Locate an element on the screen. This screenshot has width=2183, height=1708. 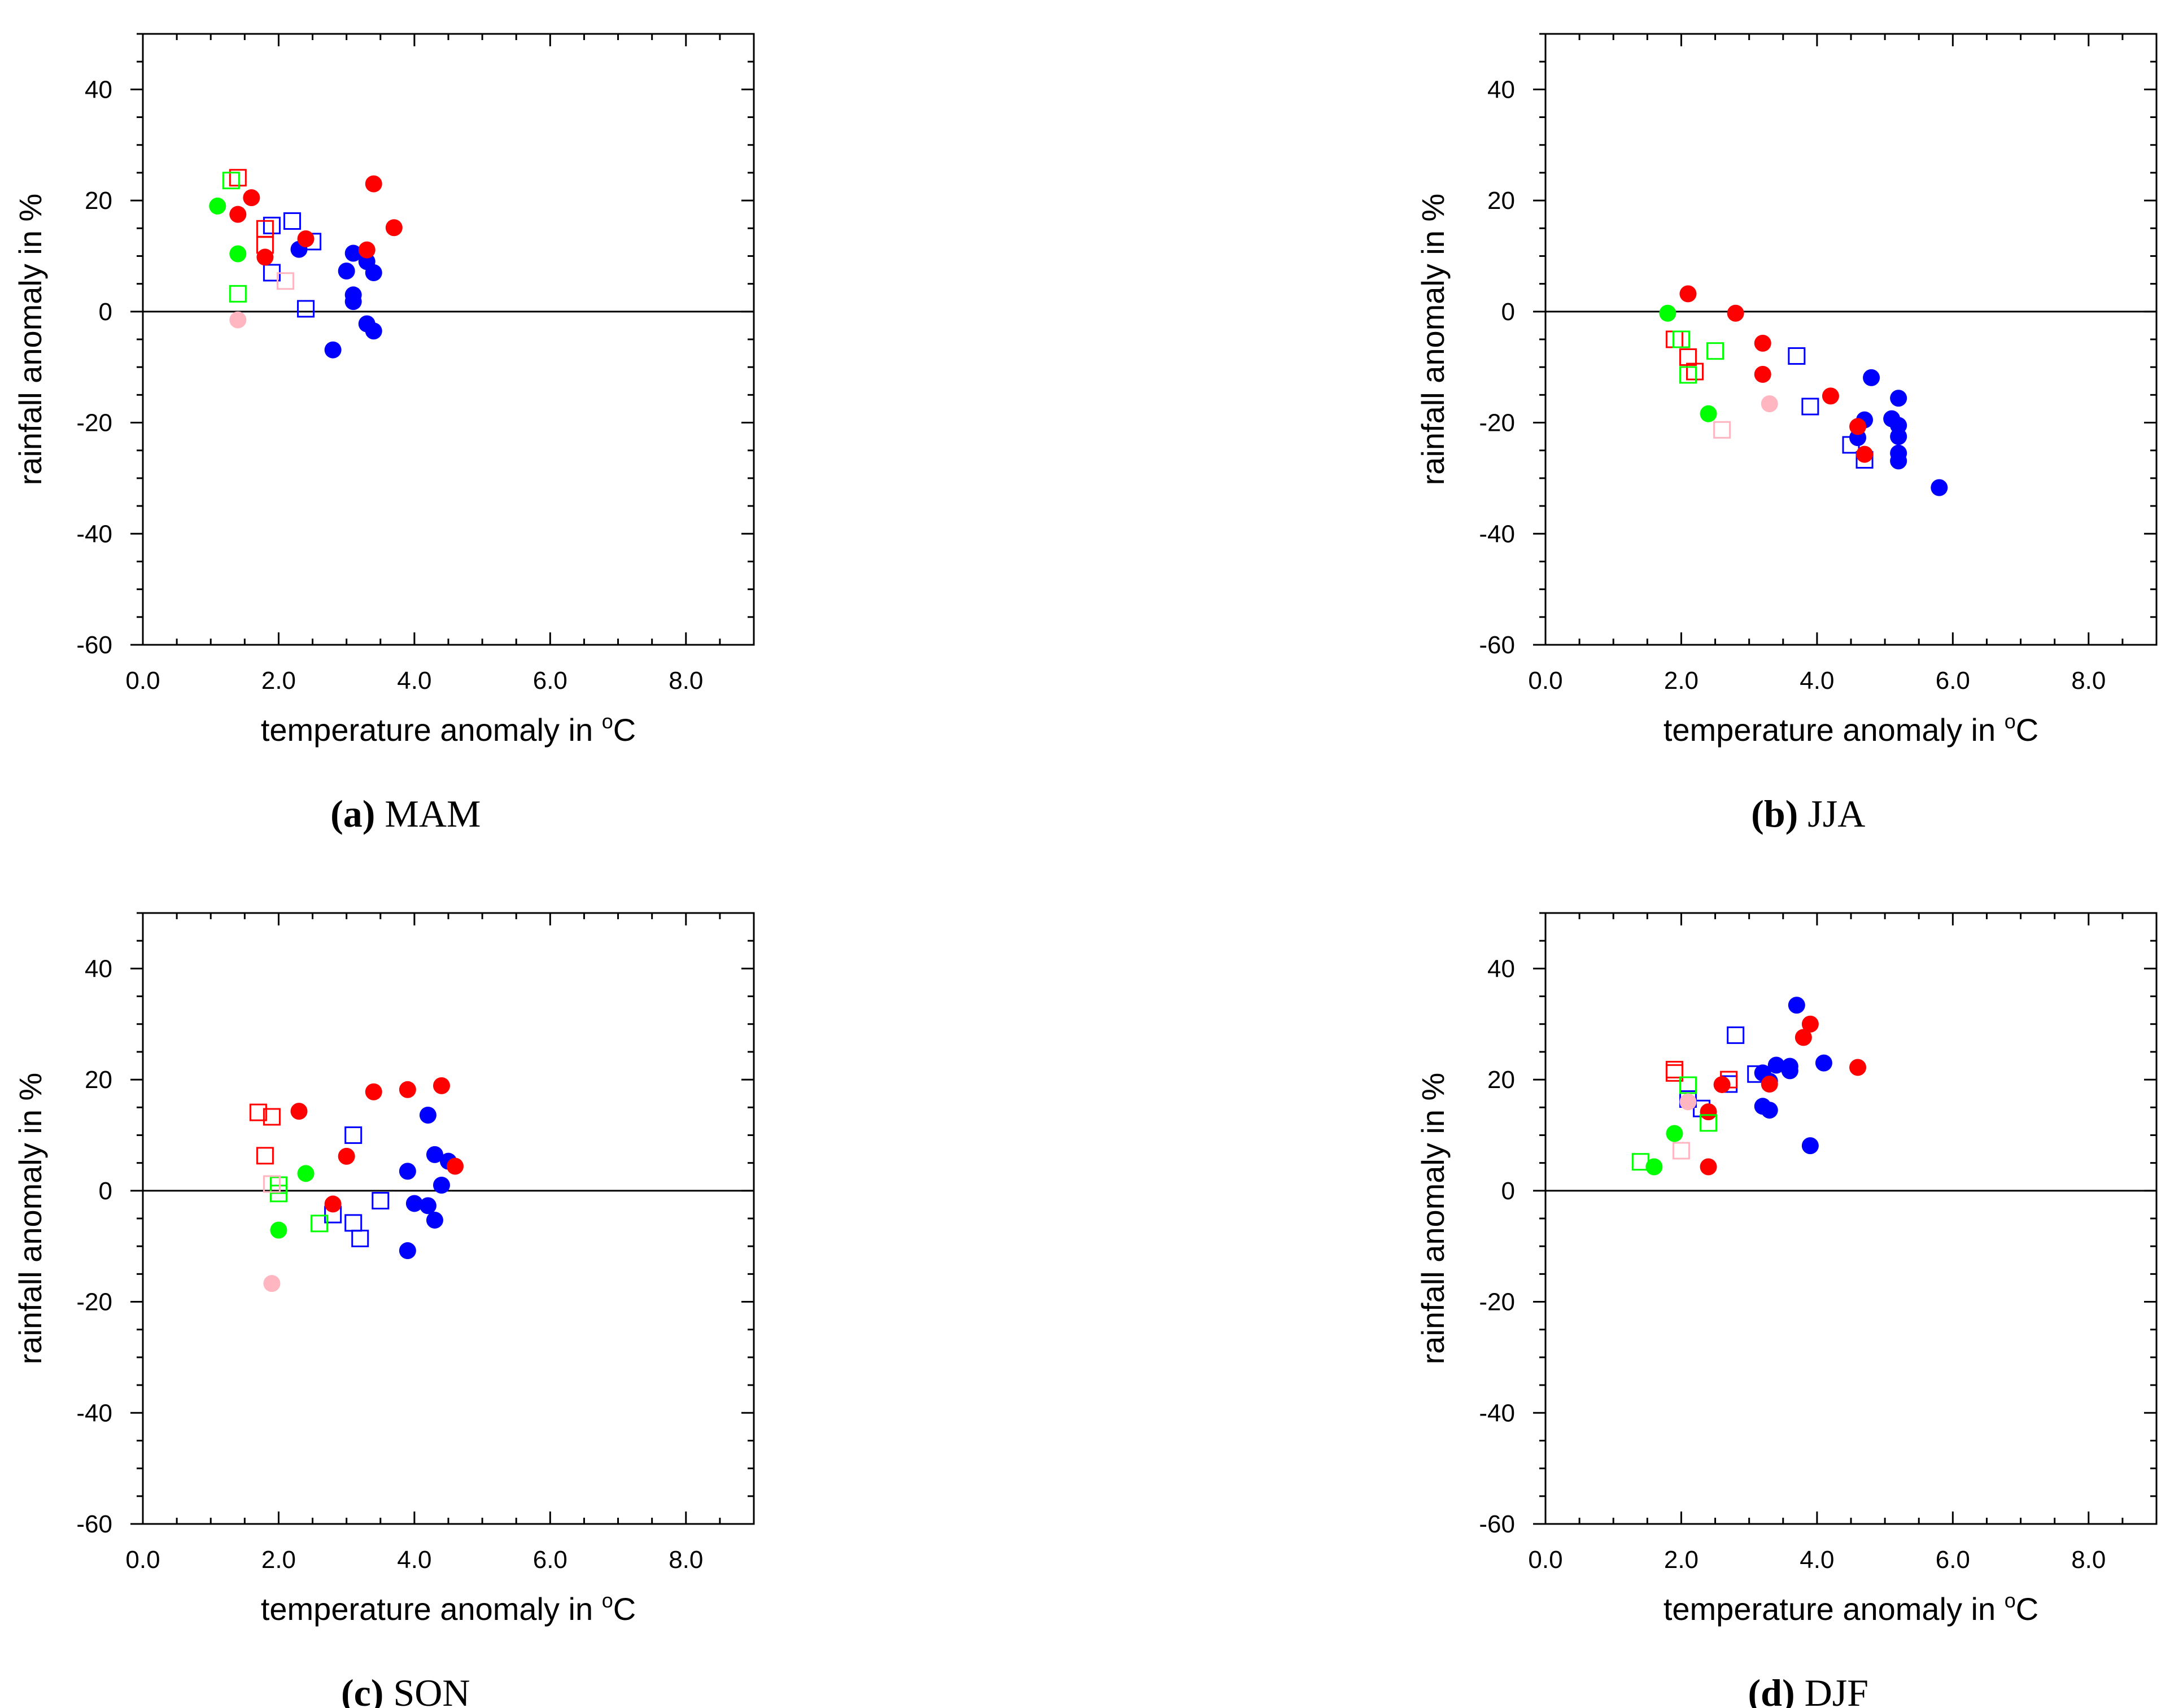
panel-caption: (a) MAM is located at coordinates (405, 813).